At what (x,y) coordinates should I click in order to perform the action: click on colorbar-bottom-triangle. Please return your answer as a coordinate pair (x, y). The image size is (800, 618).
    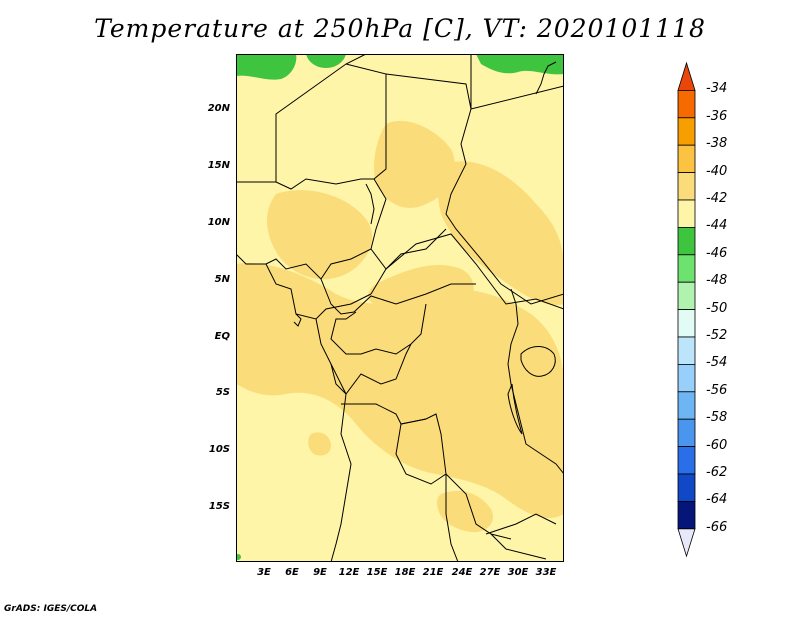
    Looking at the image, I should click on (686, 543).